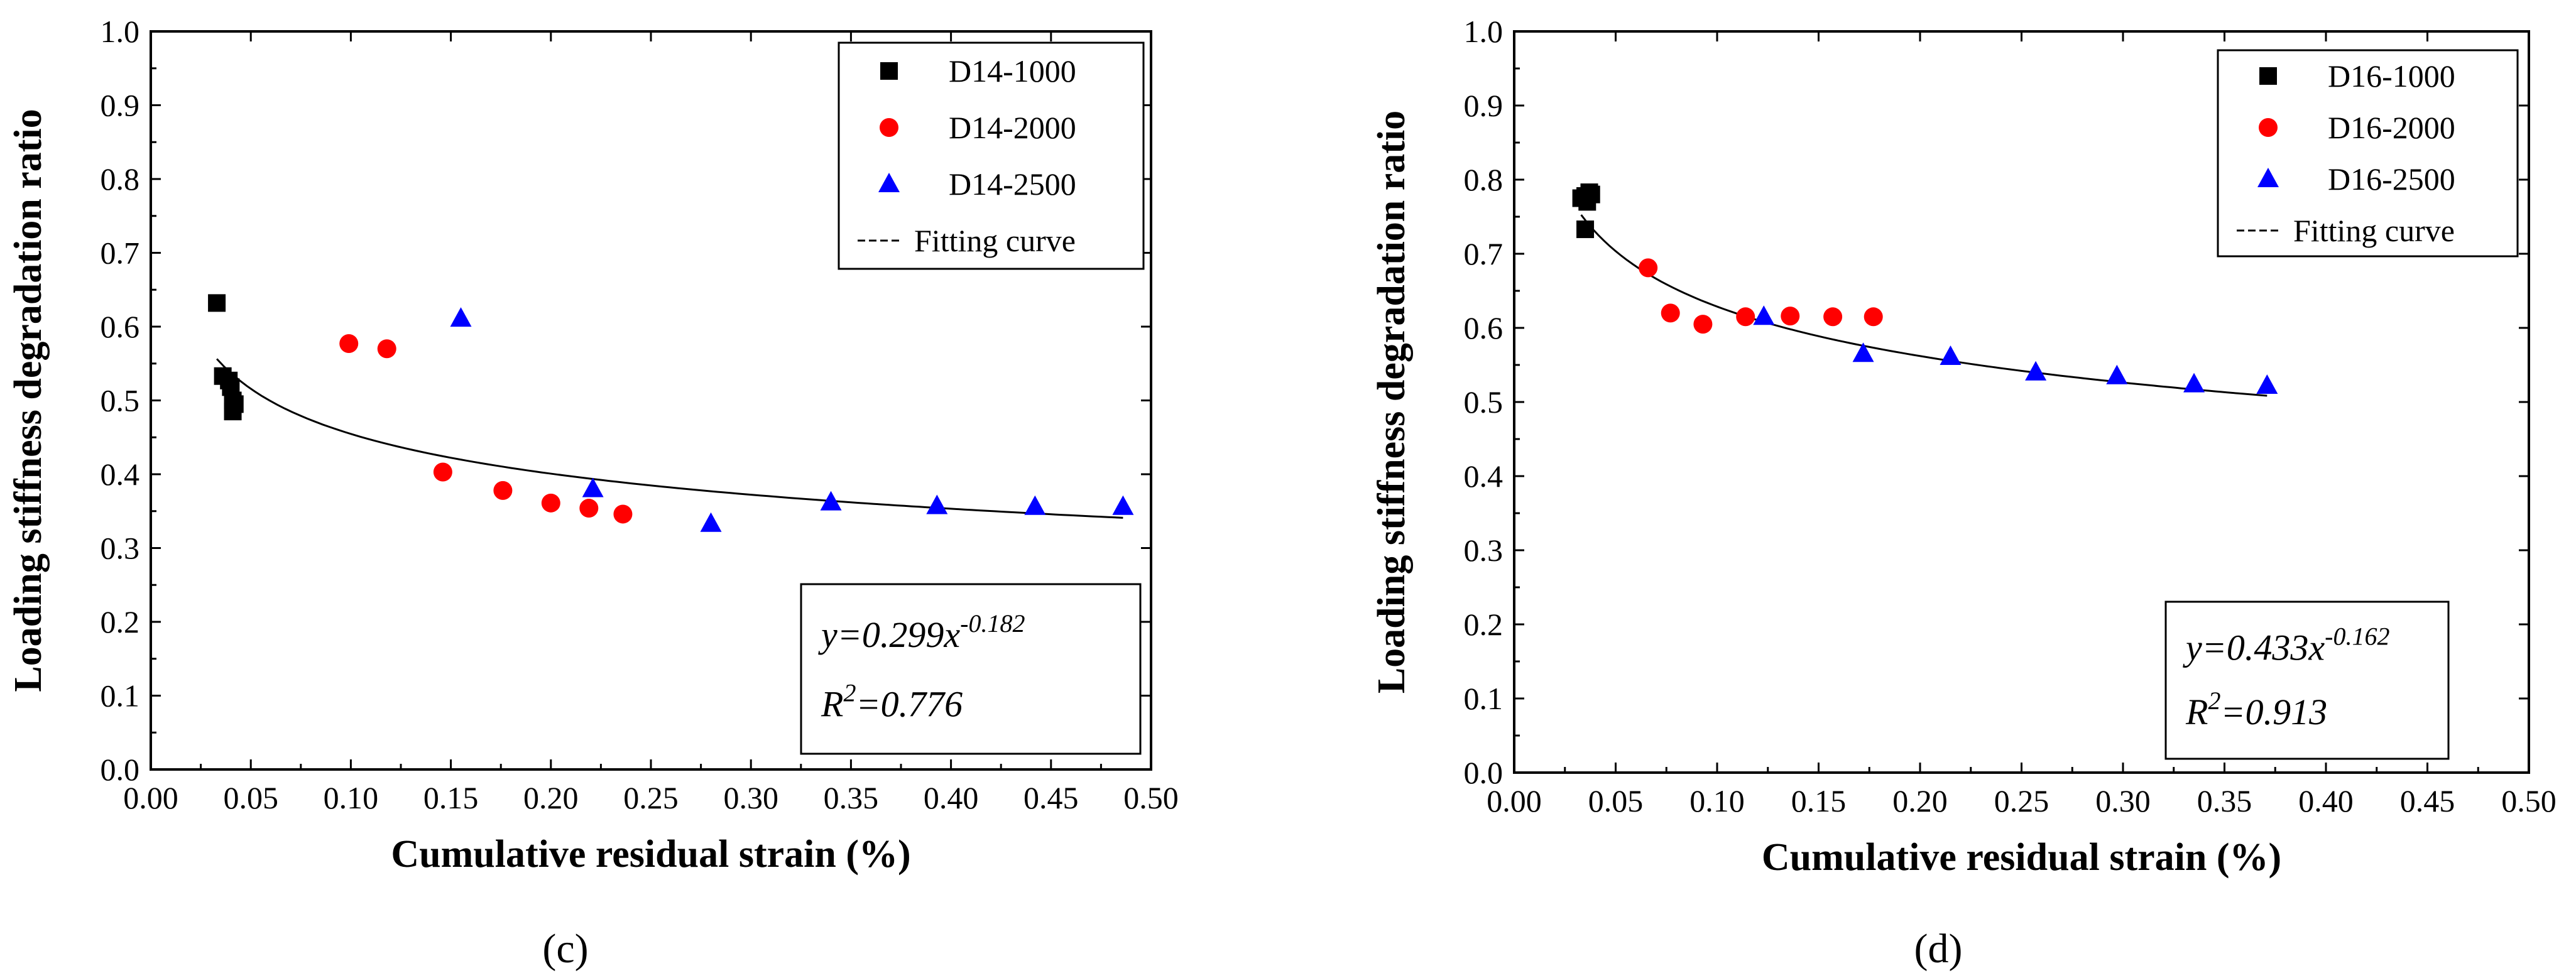 Image resolution: width=2576 pixels, height=978 pixels. Describe the element at coordinates (892, 702) in the screenshot. I see `r-squared: R2=0.776` at that location.